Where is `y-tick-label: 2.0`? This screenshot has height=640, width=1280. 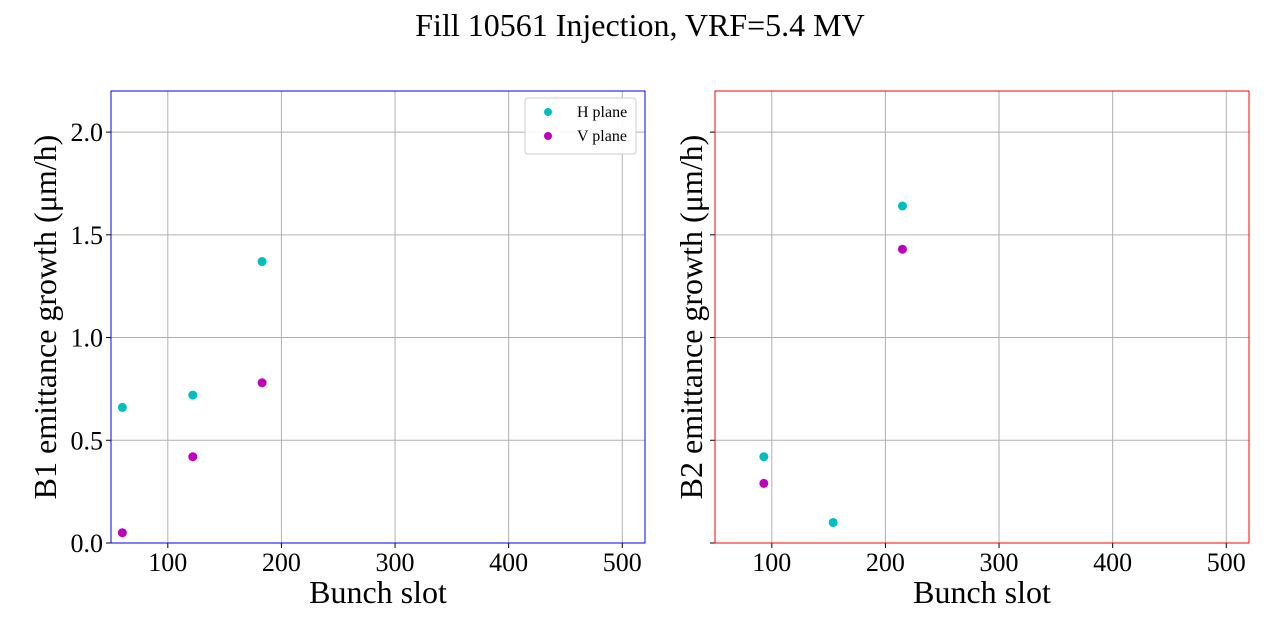
y-tick-label: 2.0 is located at coordinates (87, 132).